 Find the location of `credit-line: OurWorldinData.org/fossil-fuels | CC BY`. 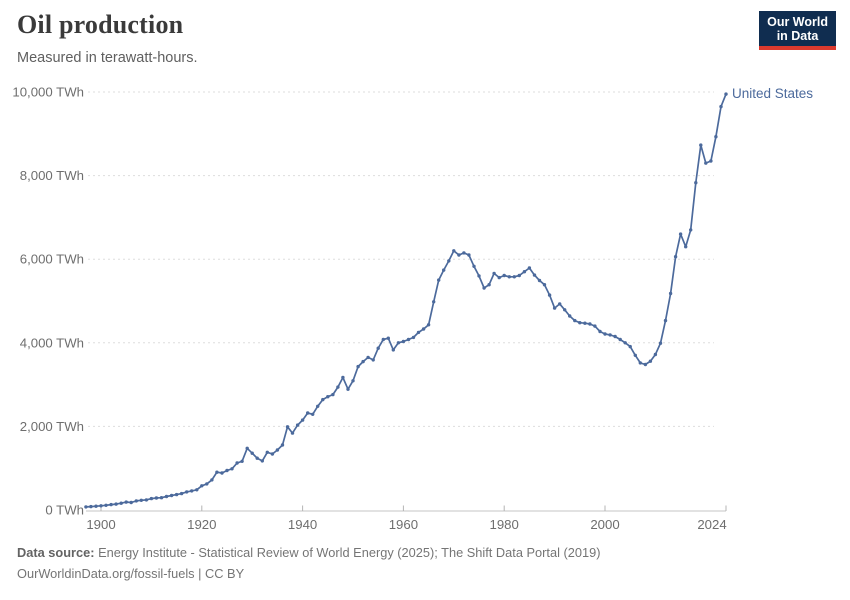

credit-line: OurWorldinData.org/fossil-fuels | CC BY is located at coordinates (131, 573).